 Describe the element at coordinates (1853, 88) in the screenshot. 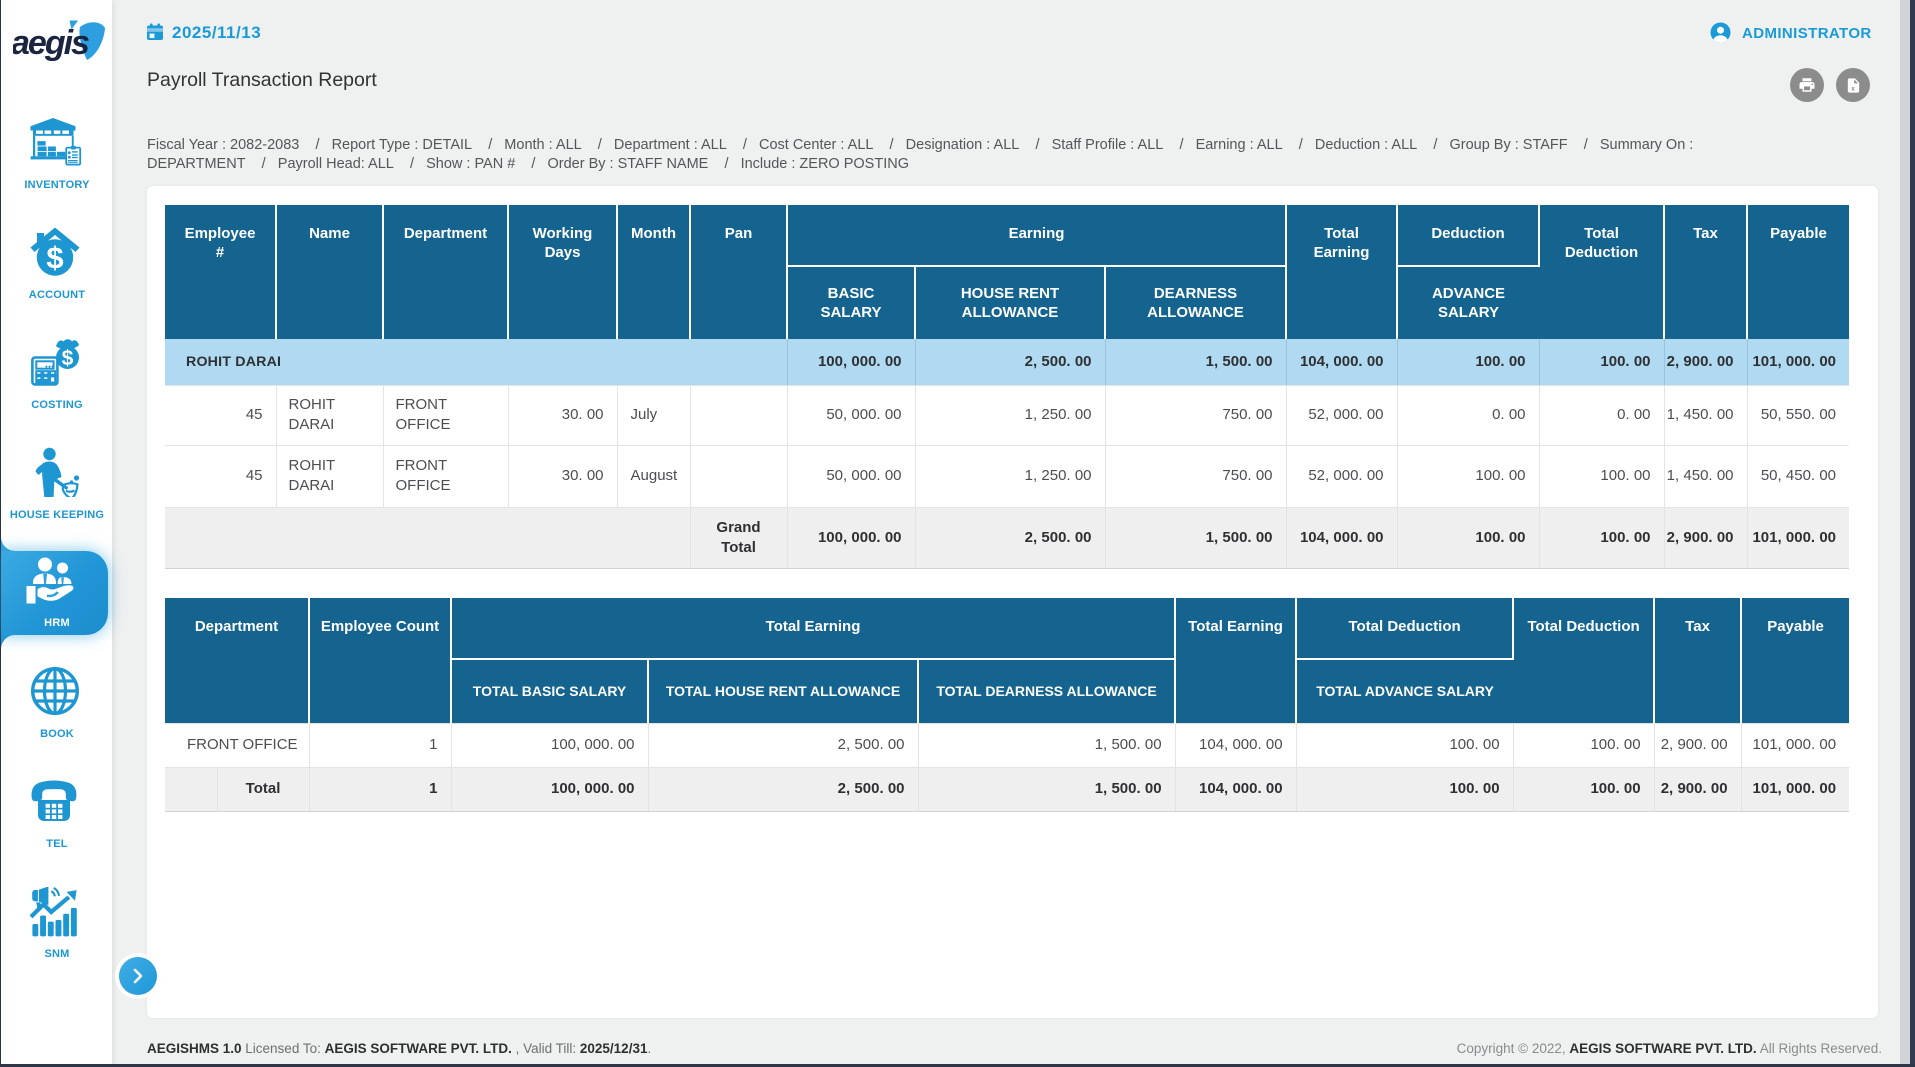

I see `svg-text: x` at that location.